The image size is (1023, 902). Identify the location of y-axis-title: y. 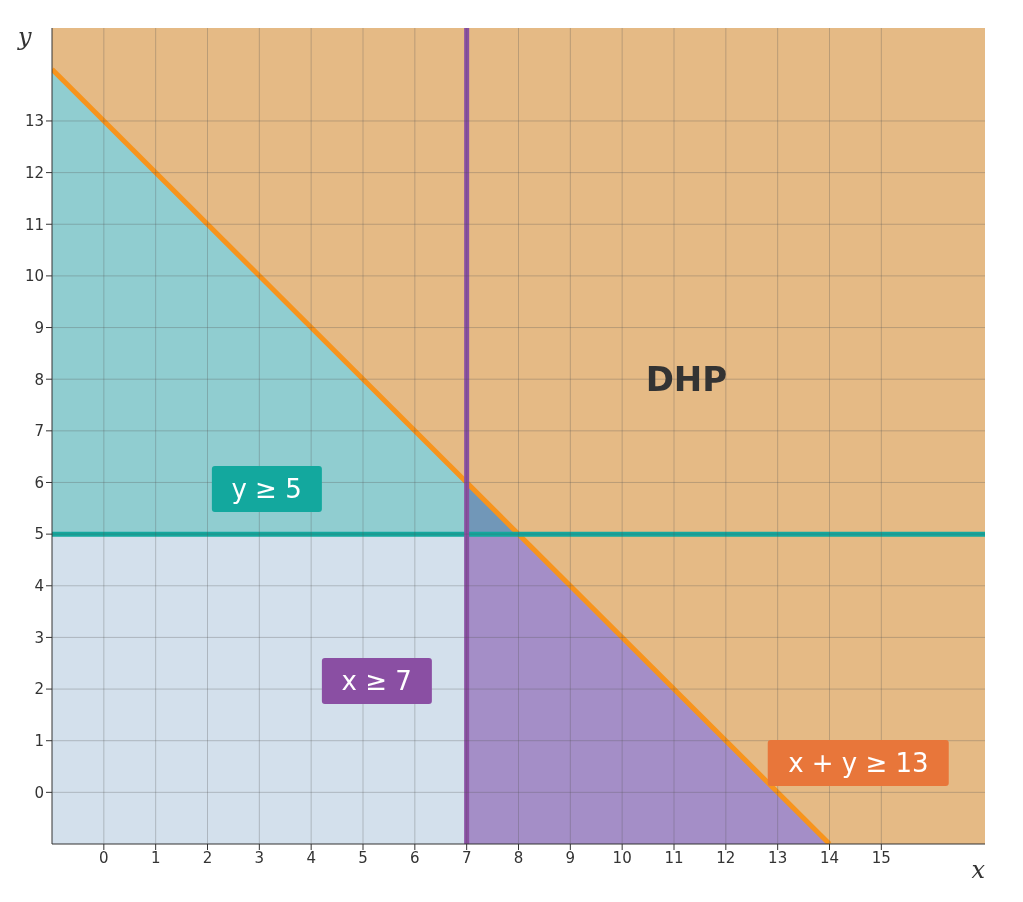
(24, 37).